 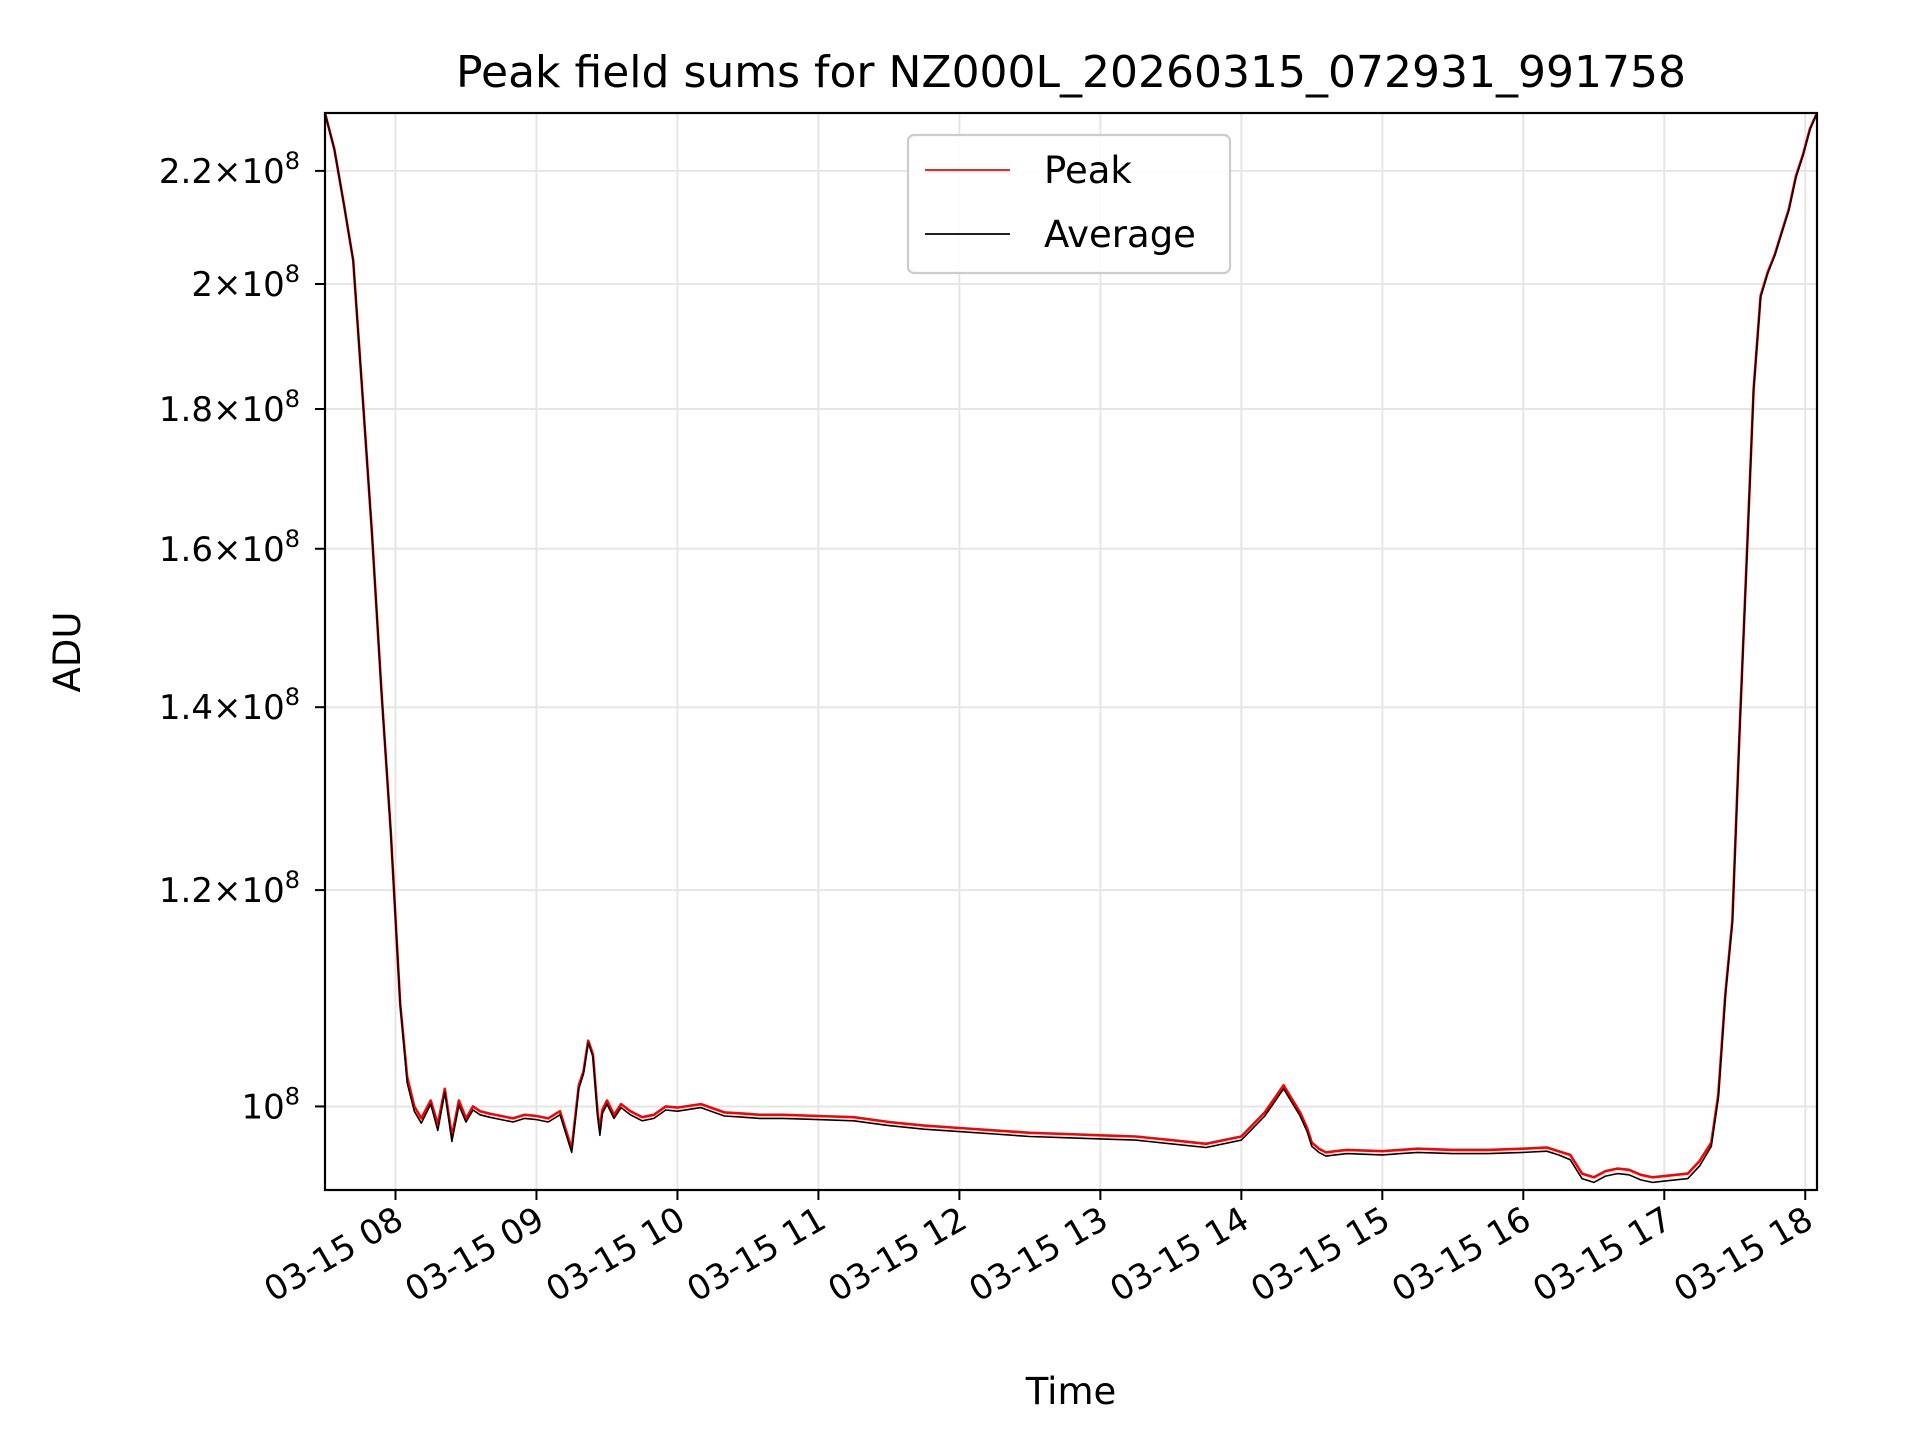 I want to click on y-tick-label: 1.8×108, so click(x=229, y=407).